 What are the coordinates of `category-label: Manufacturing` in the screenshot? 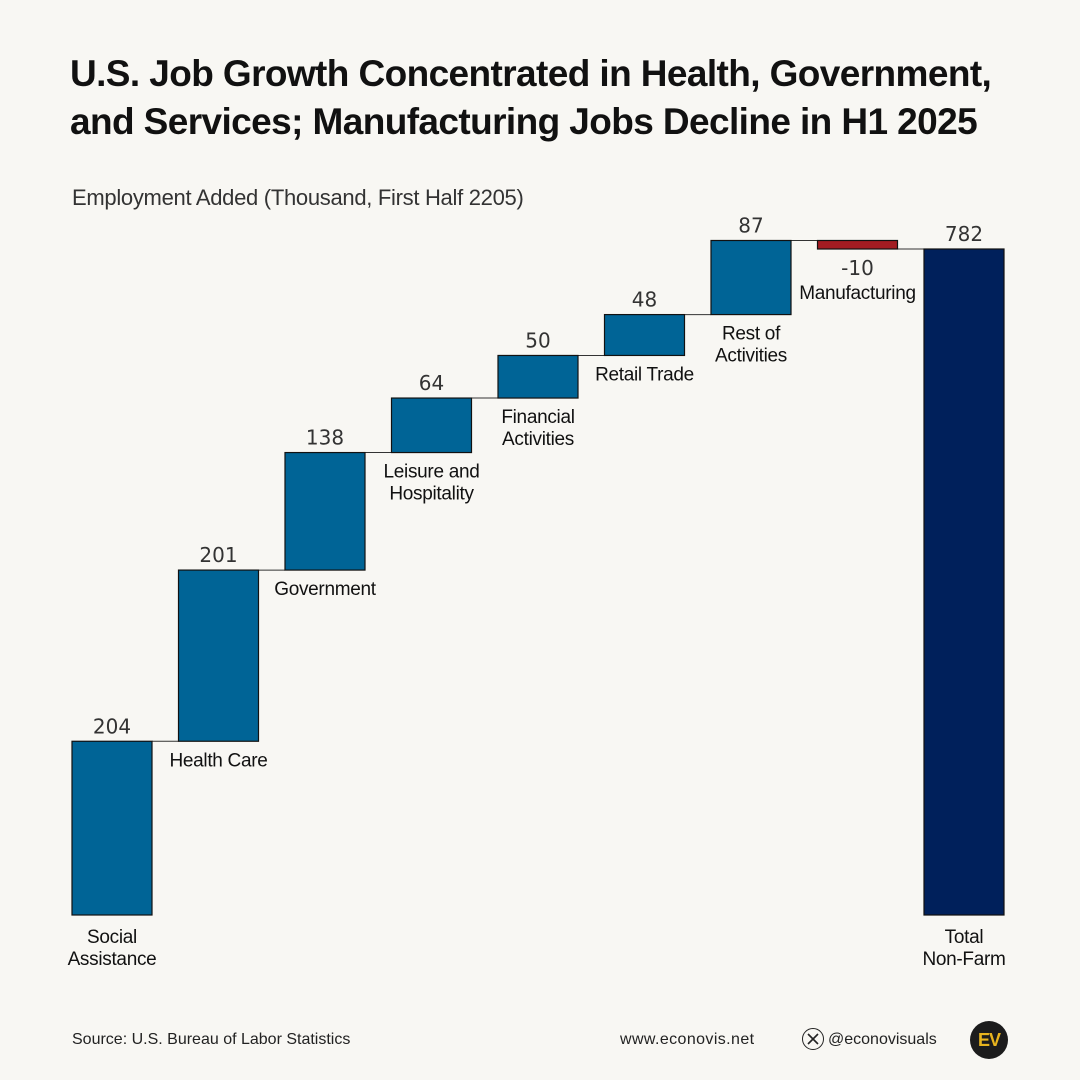 It's located at (857, 293).